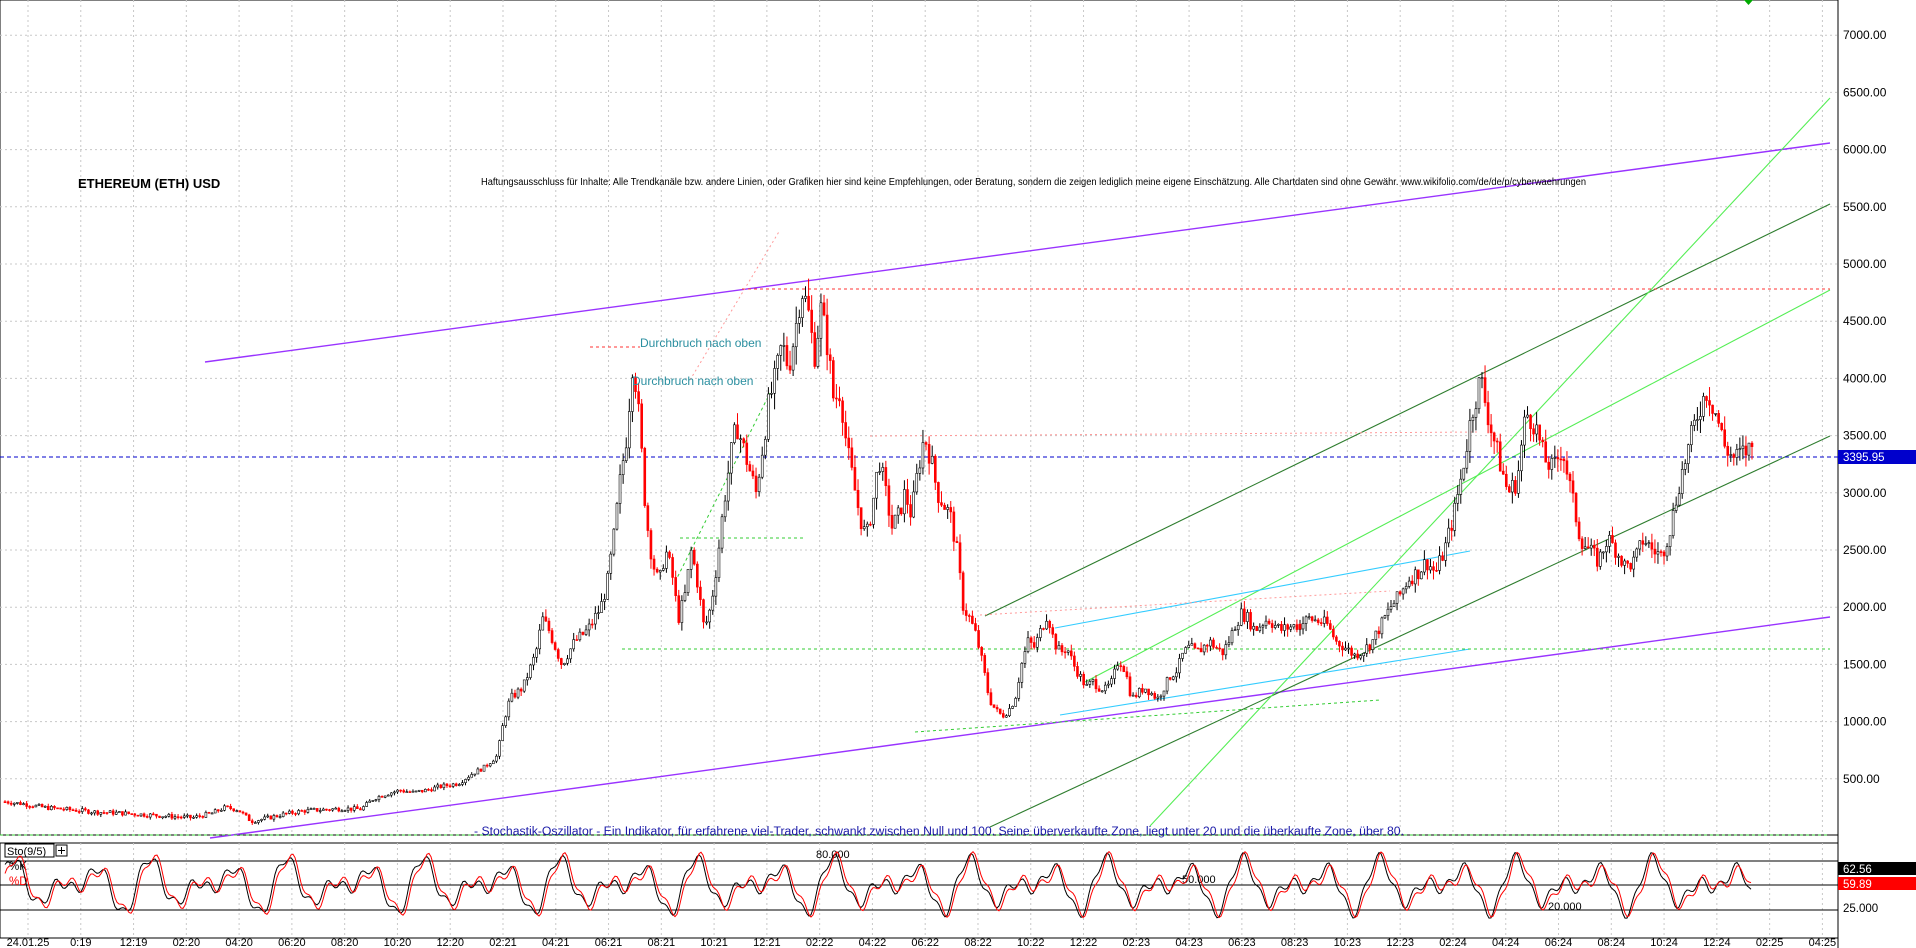  What do you see at coordinates (714, 942) in the screenshot?
I see `x-tick-label: 10:21` at bounding box center [714, 942].